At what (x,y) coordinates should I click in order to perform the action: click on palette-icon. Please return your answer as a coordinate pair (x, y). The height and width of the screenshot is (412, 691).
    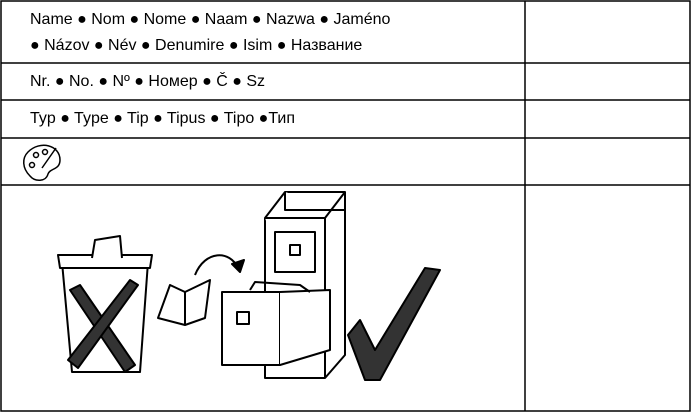
    Looking at the image, I should click on (42, 162).